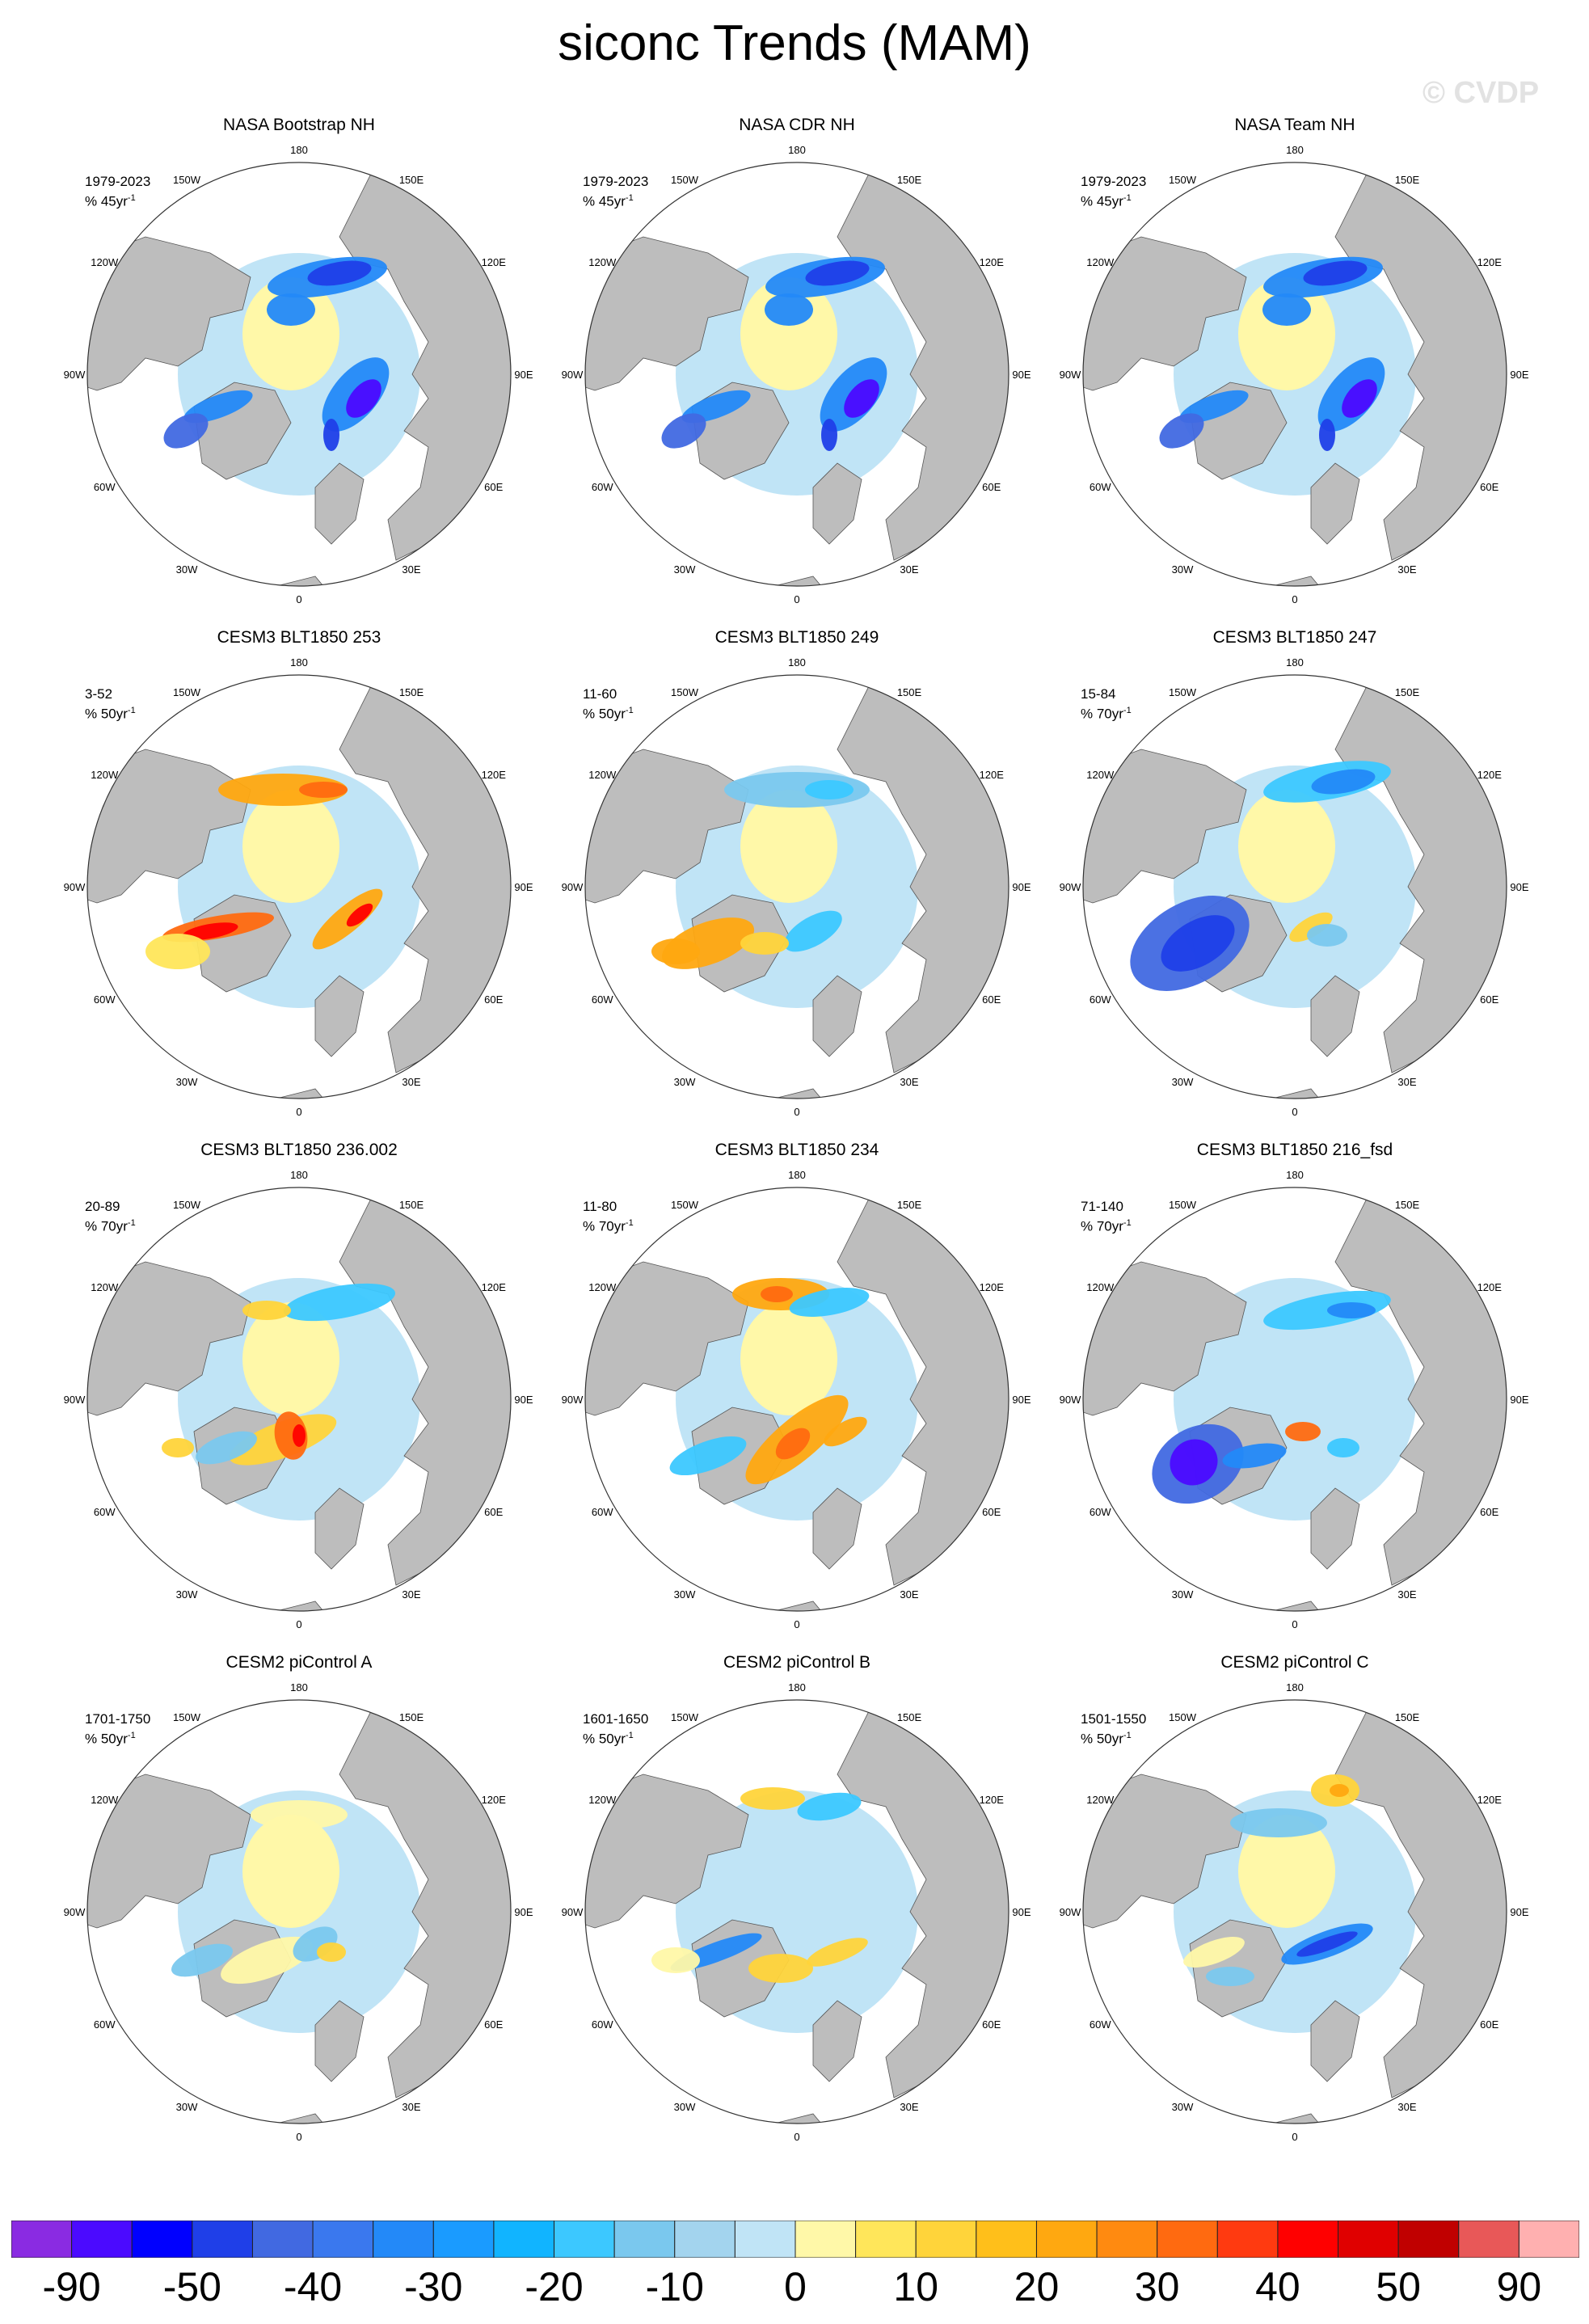  Describe the element at coordinates (796, 1911) in the screenshot. I see `map-boundary` at that location.